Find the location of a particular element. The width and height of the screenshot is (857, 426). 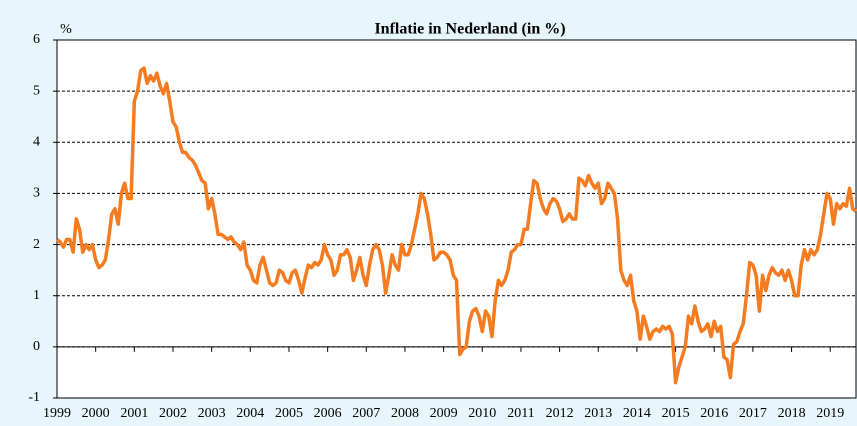

x-tick-label: 2013 is located at coordinates (598, 413).